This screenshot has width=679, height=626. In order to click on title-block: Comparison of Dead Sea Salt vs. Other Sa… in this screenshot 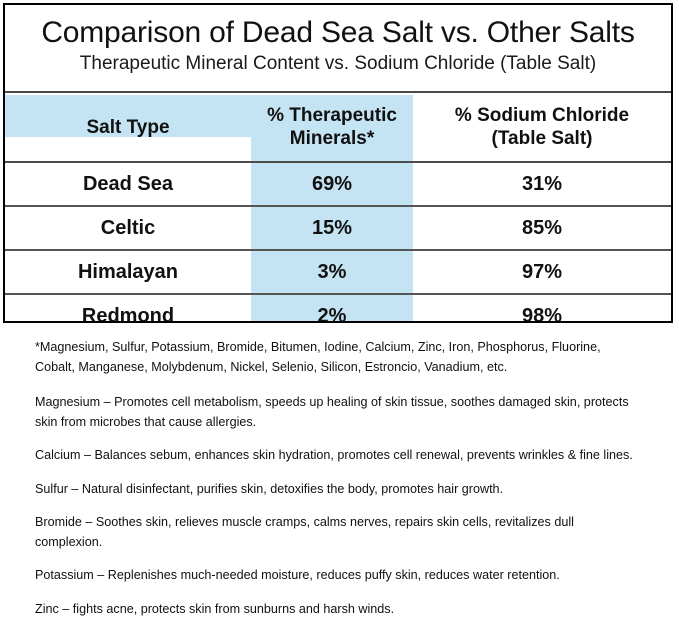, I will do `click(338, 49)`.